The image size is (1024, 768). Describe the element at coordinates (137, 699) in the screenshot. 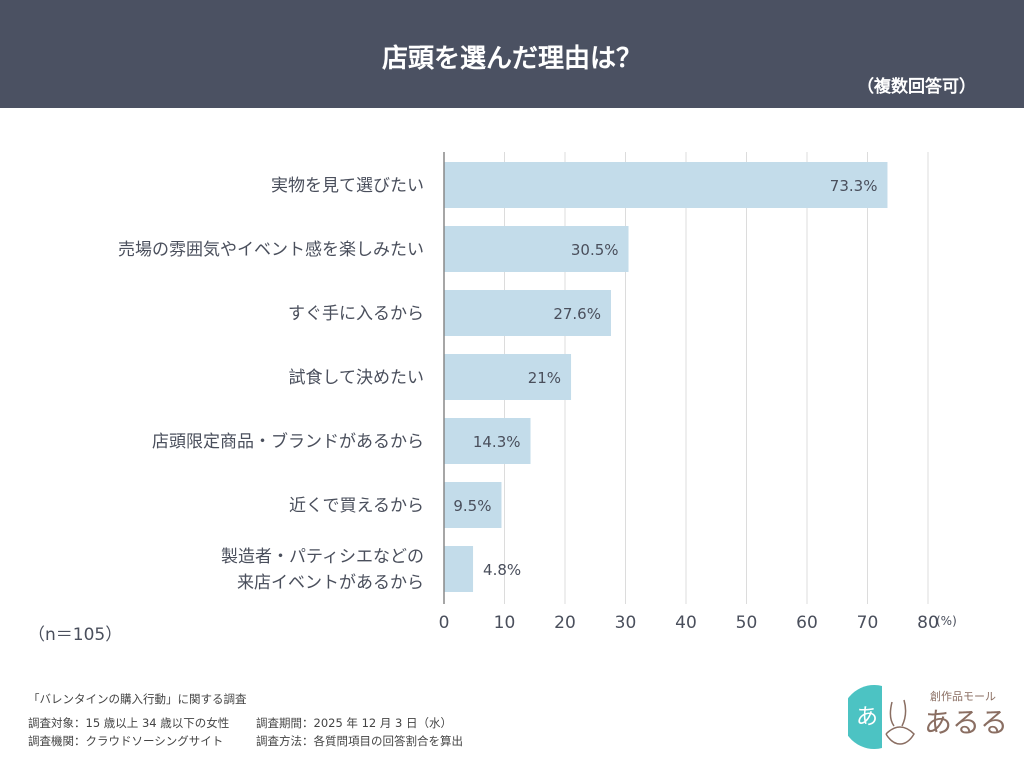

I see `survey-title: 「バレンタインの購入行動」に関する調査` at that location.